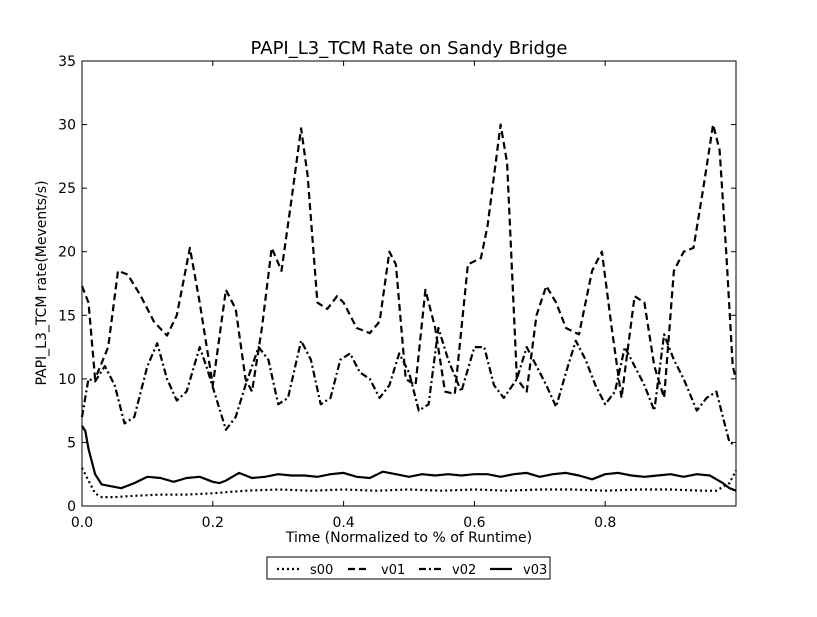  Describe the element at coordinates (535, 570) in the screenshot. I see `legend-label-v03: v03` at that location.